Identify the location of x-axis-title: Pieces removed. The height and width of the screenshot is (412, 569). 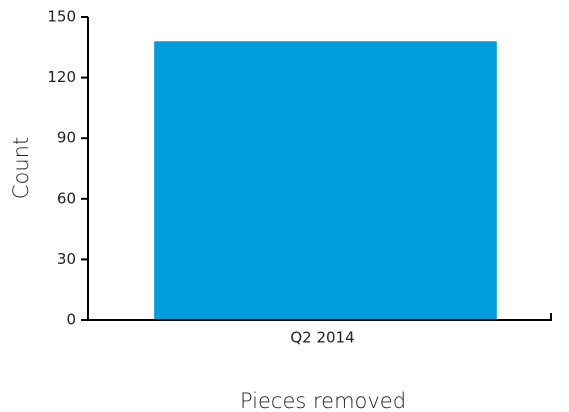
(323, 400).